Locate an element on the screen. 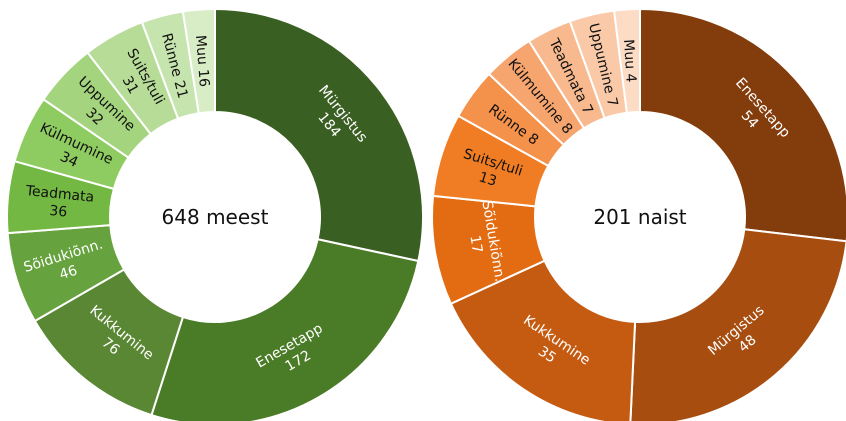 The image size is (846, 421). slice-label-value: 31 is located at coordinates (130, 85).